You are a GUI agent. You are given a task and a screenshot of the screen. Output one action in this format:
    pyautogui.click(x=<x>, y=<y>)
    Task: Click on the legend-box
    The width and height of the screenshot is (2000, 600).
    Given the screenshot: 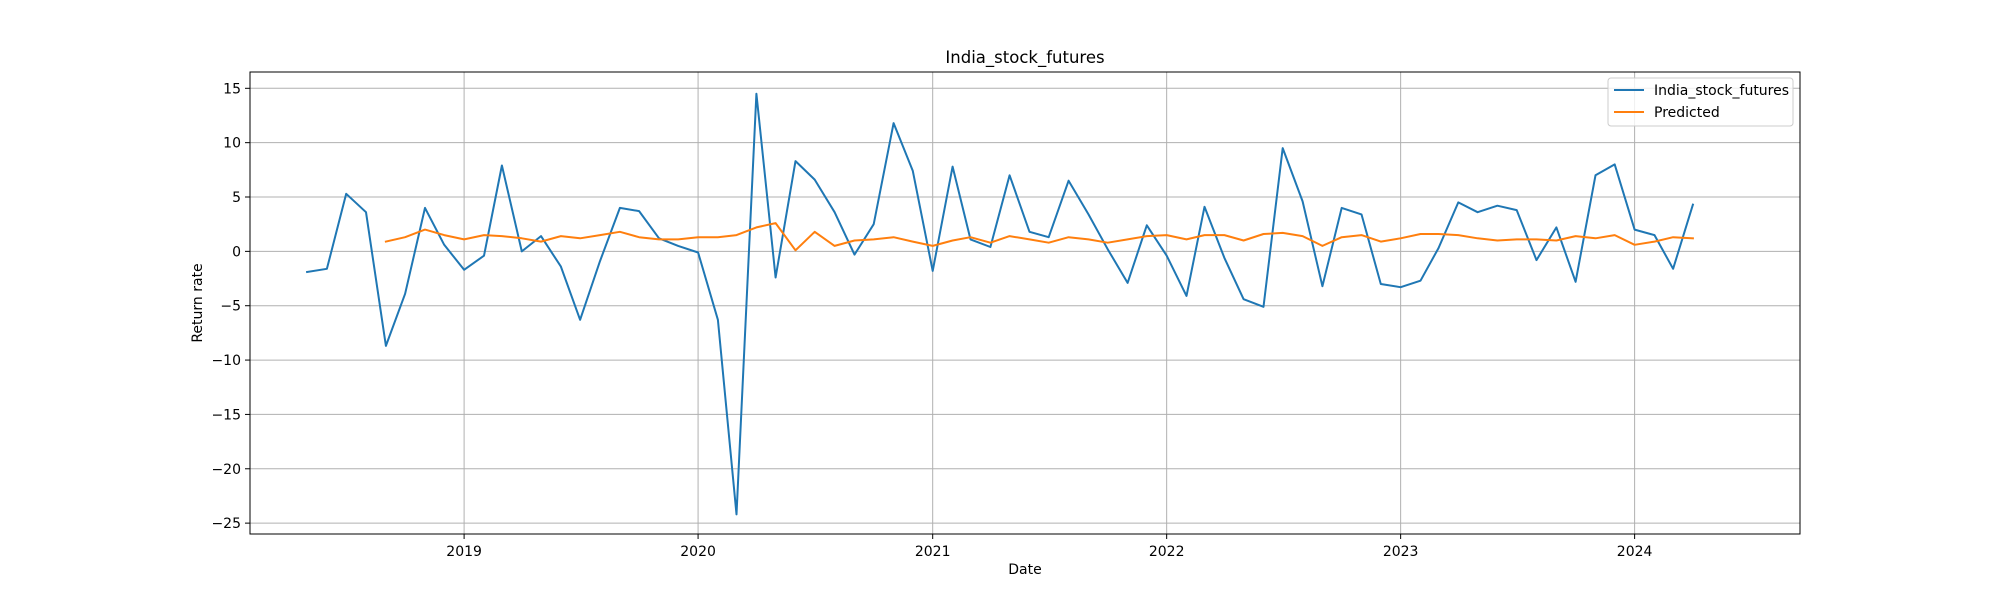 What is the action you would take?
    pyautogui.click(x=1700, y=102)
    